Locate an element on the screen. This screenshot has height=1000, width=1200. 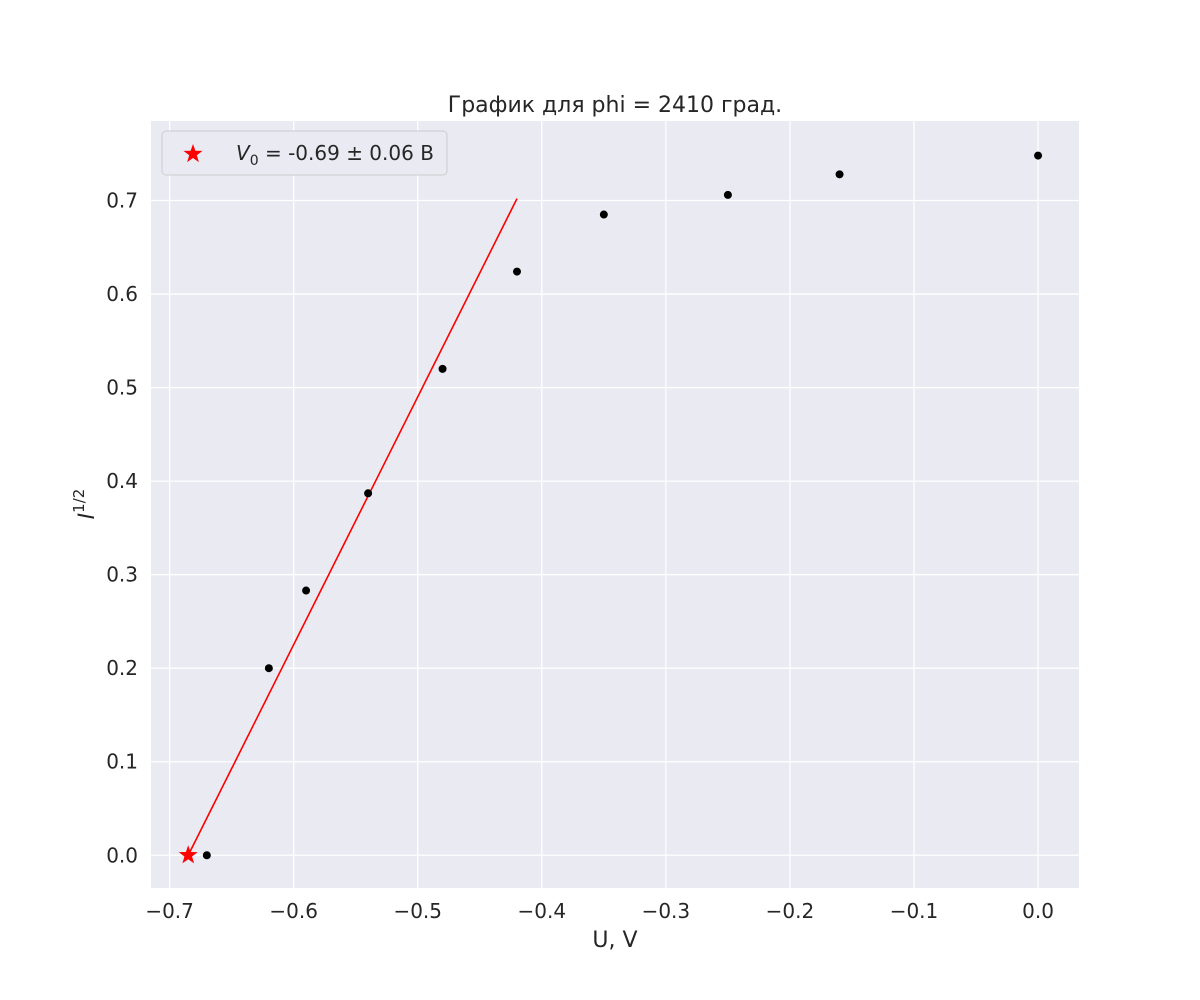
legend-var: V is located at coordinates (243, 153).